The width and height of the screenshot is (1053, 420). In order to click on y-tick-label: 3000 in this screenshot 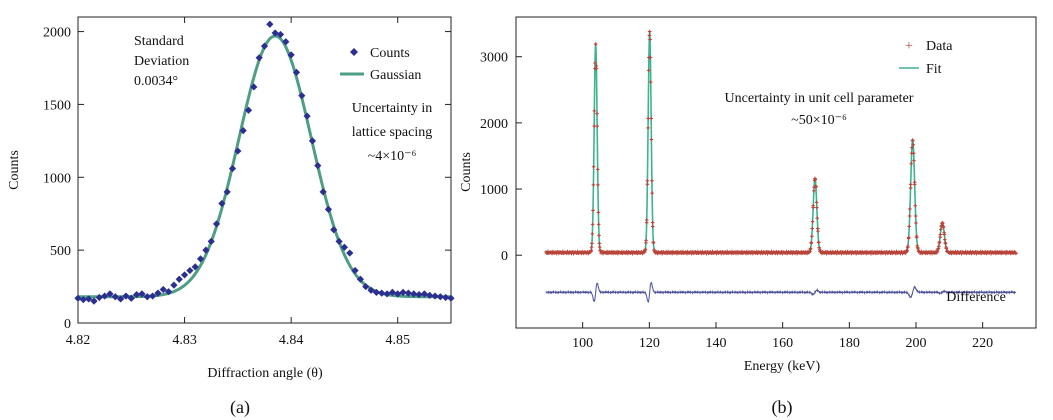, I will do `click(494, 58)`.